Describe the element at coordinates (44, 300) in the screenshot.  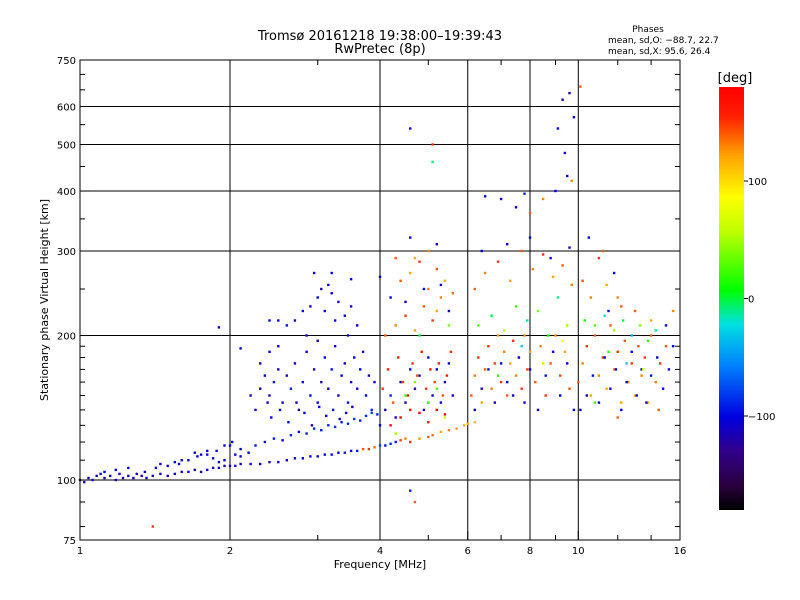
I see `y-axis-label: Stationary phase Virtual Height [km]` at that location.